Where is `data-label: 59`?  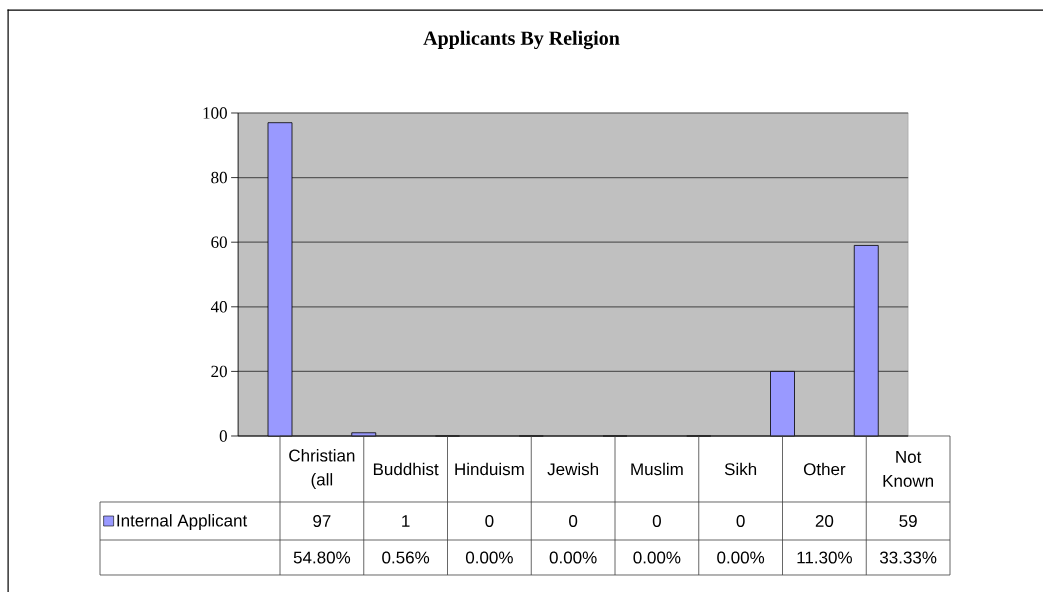 data-label: 59 is located at coordinates (908, 521).